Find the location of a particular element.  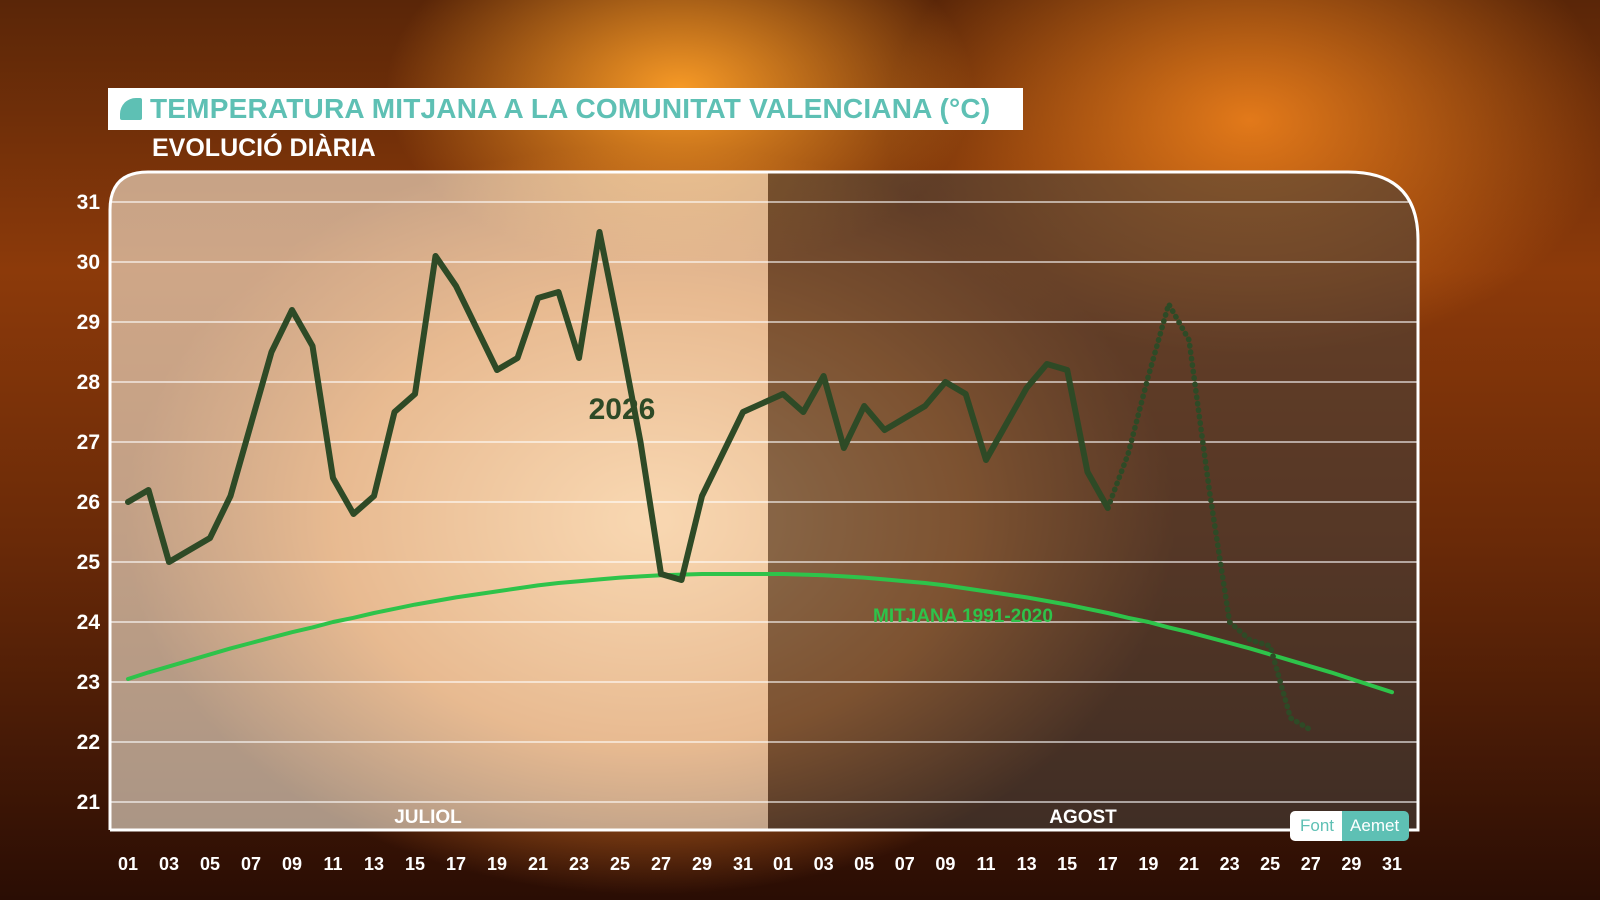

y-tick-label: 23 is located at coordinates (88, 682).